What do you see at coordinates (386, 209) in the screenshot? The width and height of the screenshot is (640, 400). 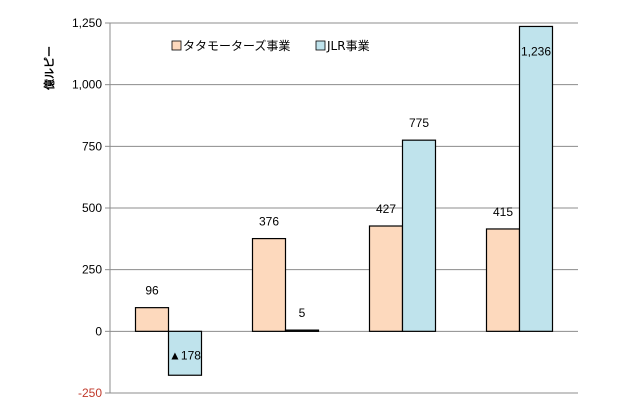 I see `data-label: 427` at bounding box center [386, 209].